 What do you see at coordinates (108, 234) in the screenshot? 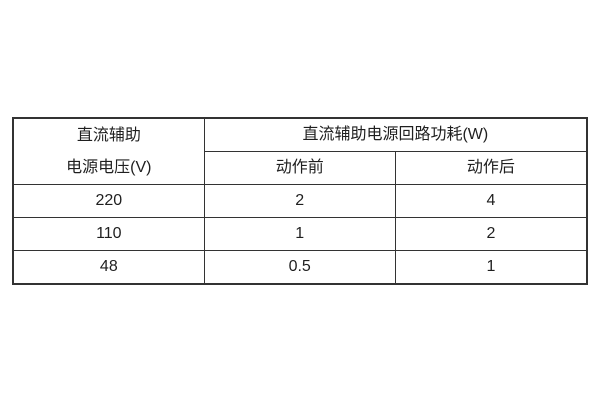
I see `cell-voltage: 110` at bounding box center [108, 234].